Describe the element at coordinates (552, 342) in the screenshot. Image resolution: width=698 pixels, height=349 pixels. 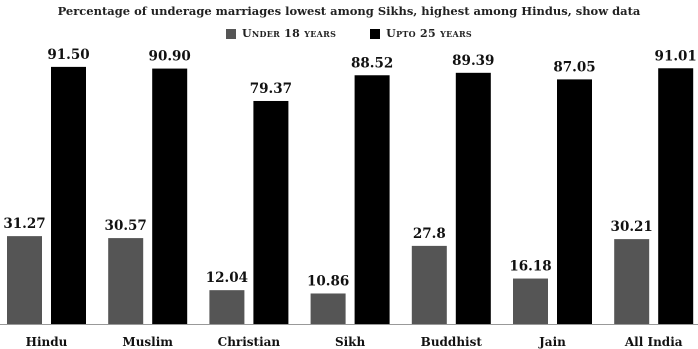
I see `category-label-jain: Jain` at that location.